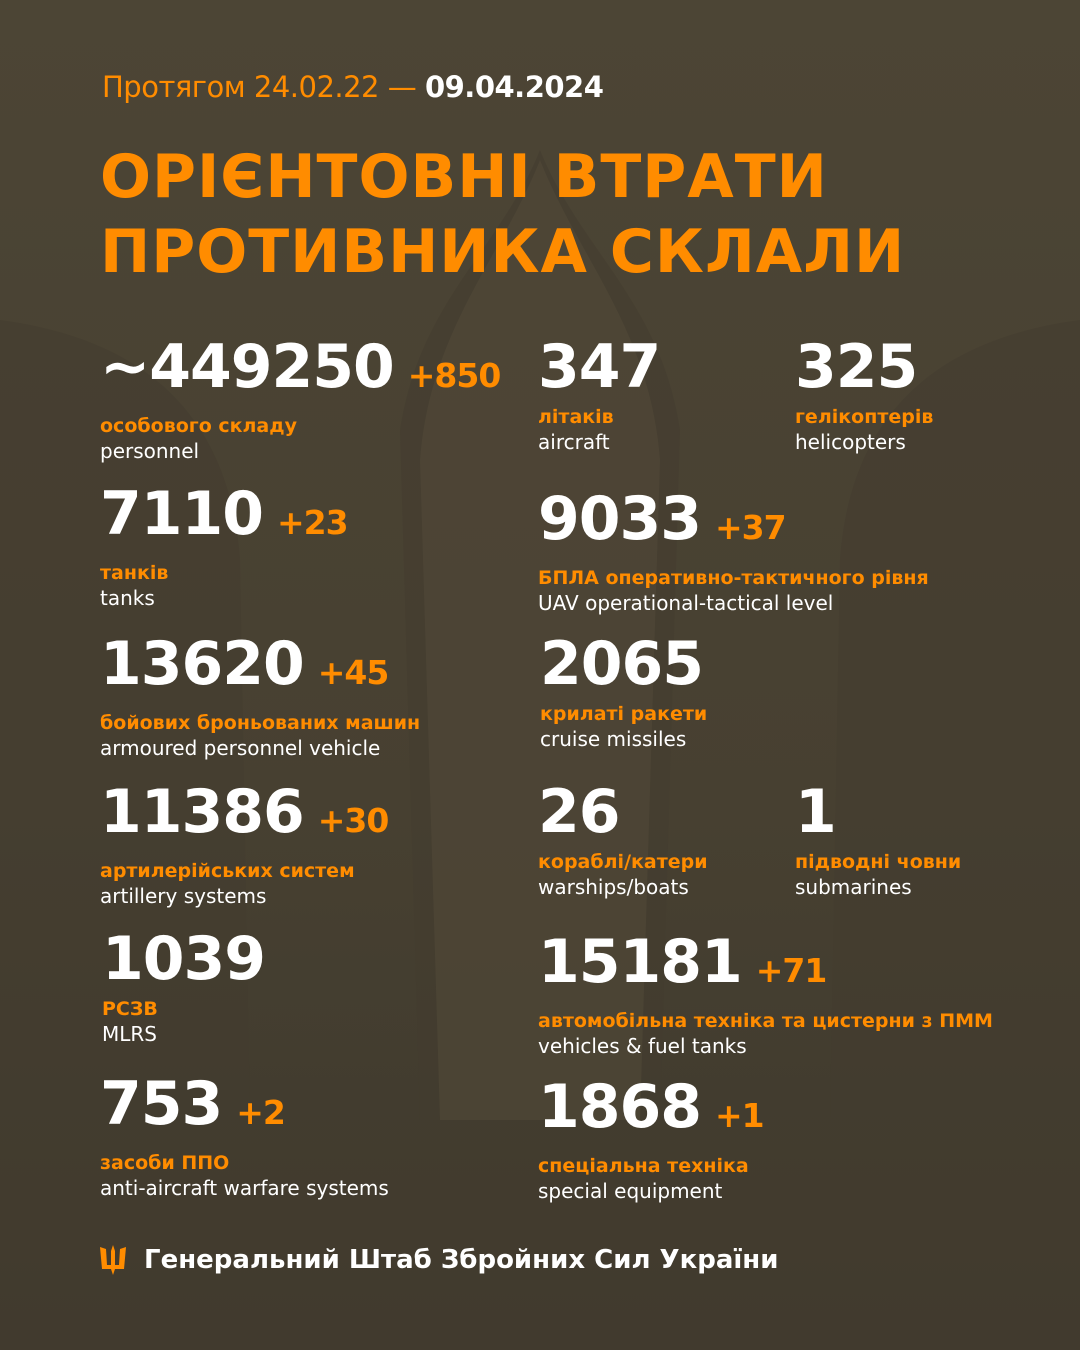 Image resolution: width=1080 pixels, height=1350 pixels. Describe the element at coordinates (630, 1191) in the screenshot. I see `stat-label-en: special equipment` at that location.